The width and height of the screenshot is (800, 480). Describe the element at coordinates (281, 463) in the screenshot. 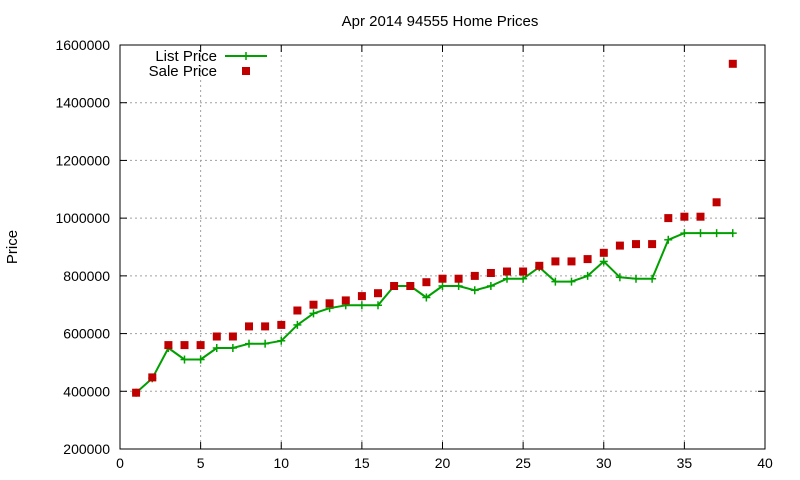

I see `x-tick-label: 10` at that location.